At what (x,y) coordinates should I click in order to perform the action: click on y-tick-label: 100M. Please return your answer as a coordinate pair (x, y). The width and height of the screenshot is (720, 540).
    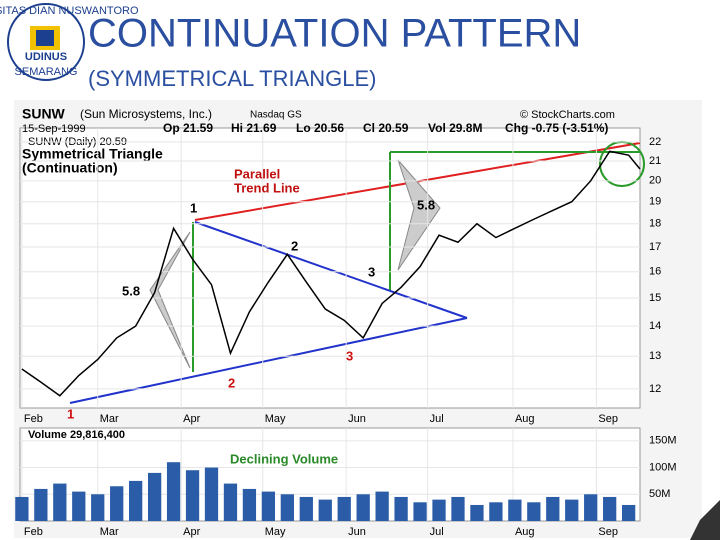
    Looking at the image, I should click on (663, 467).